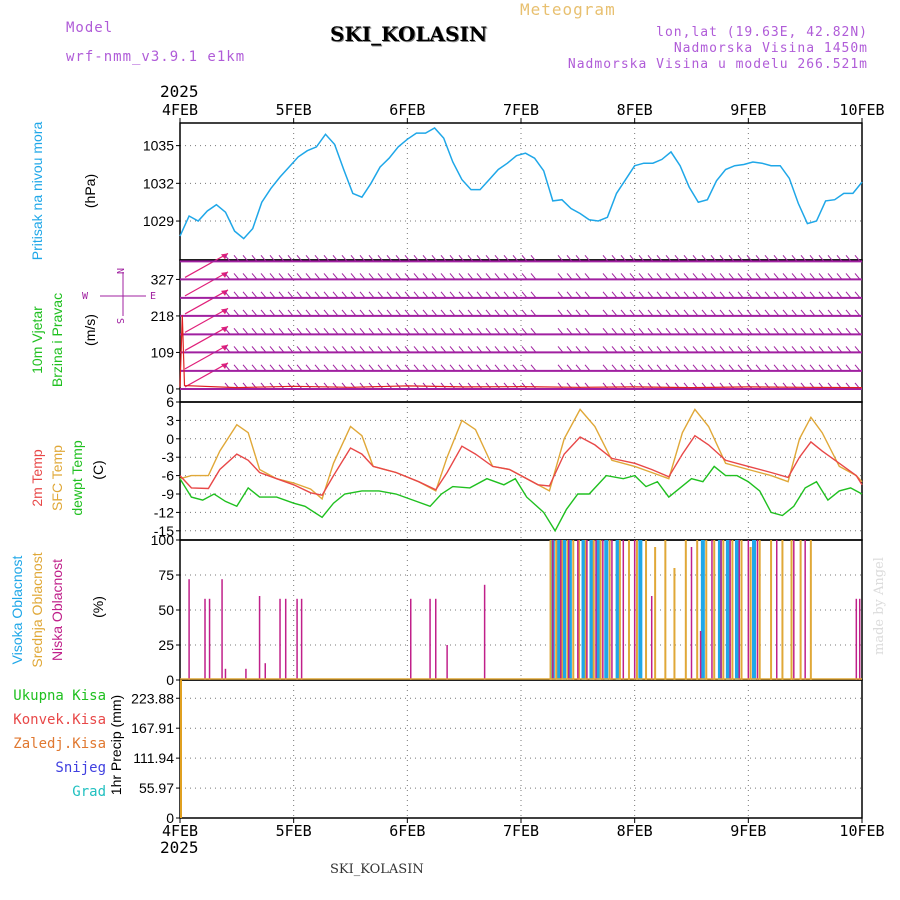 The width and height of the screenshot is (900, 900). What do you see at coordinates (179, 91) in the screenshot?
I see `year-top: 2025` at bounding box center [179, 91].